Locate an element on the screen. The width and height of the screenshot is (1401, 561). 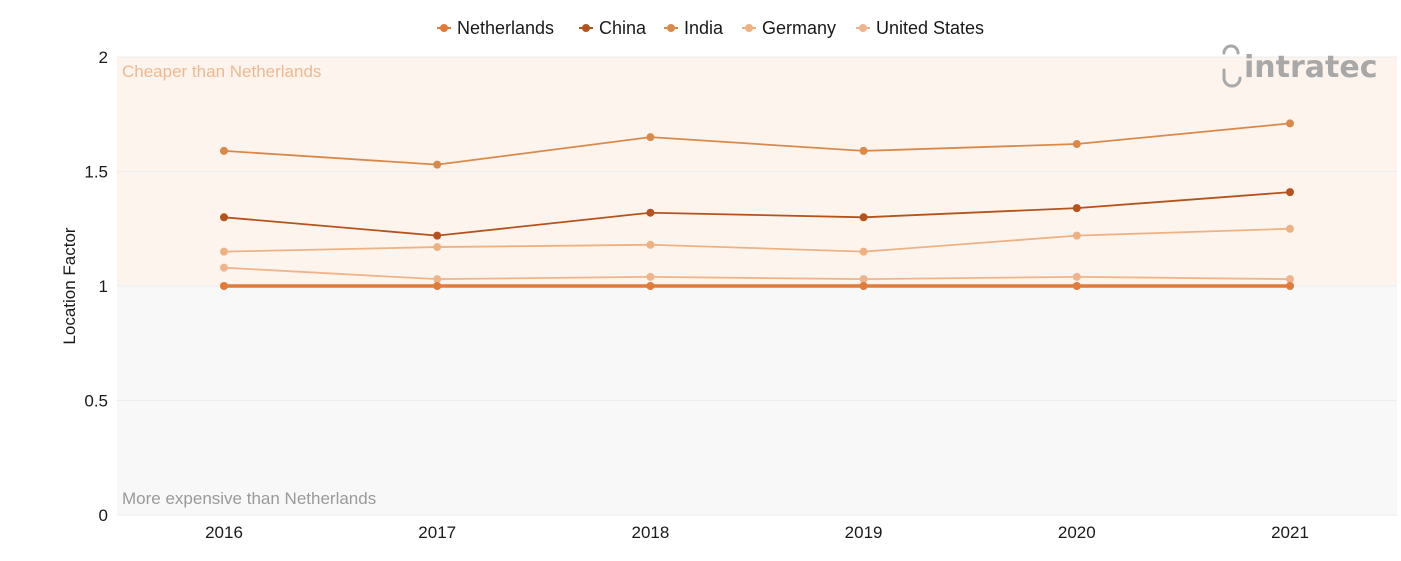
legend-label: Netherlands is located at coordinates (505, 28).